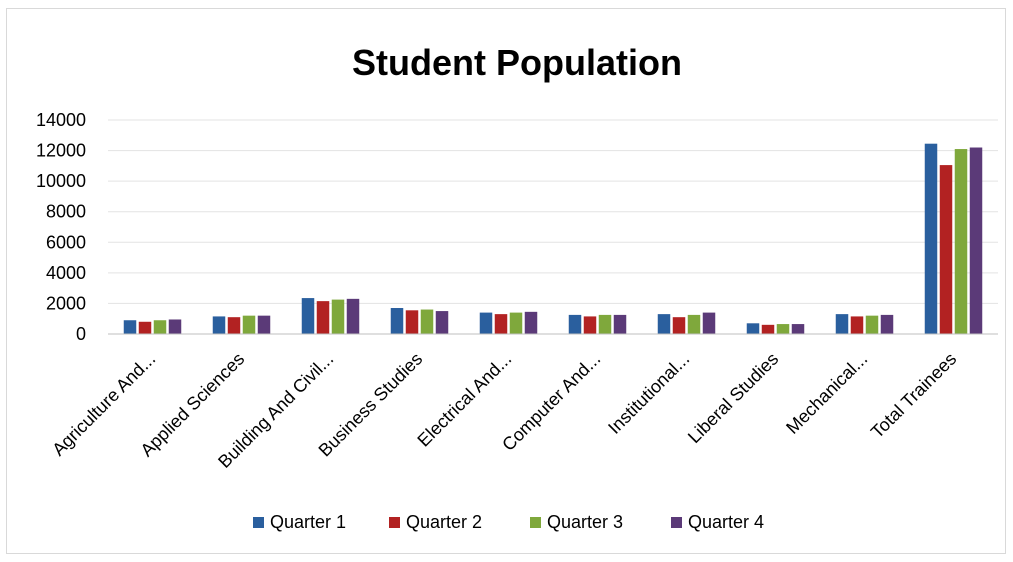 The height and width of the screenshot is (562, 1013). I want to click on legend-label: Quarter 3, so click(585, 522).